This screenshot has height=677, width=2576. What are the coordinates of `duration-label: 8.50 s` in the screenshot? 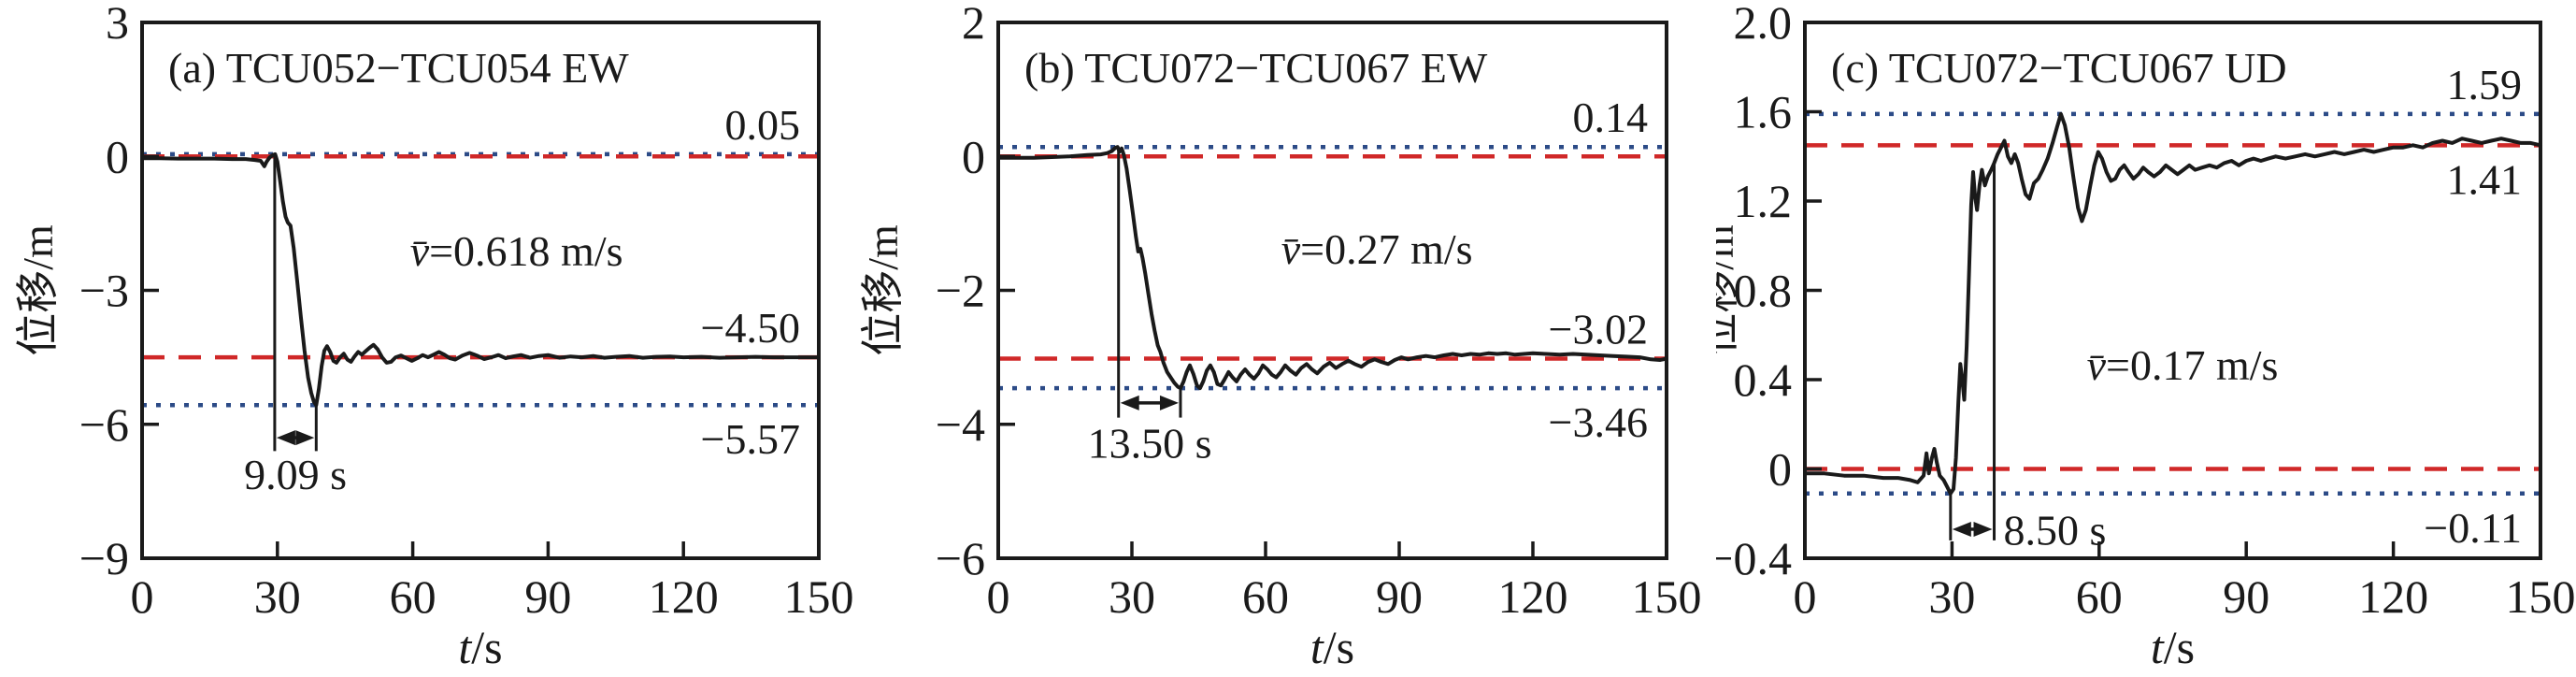 It's located at (2054, 531).